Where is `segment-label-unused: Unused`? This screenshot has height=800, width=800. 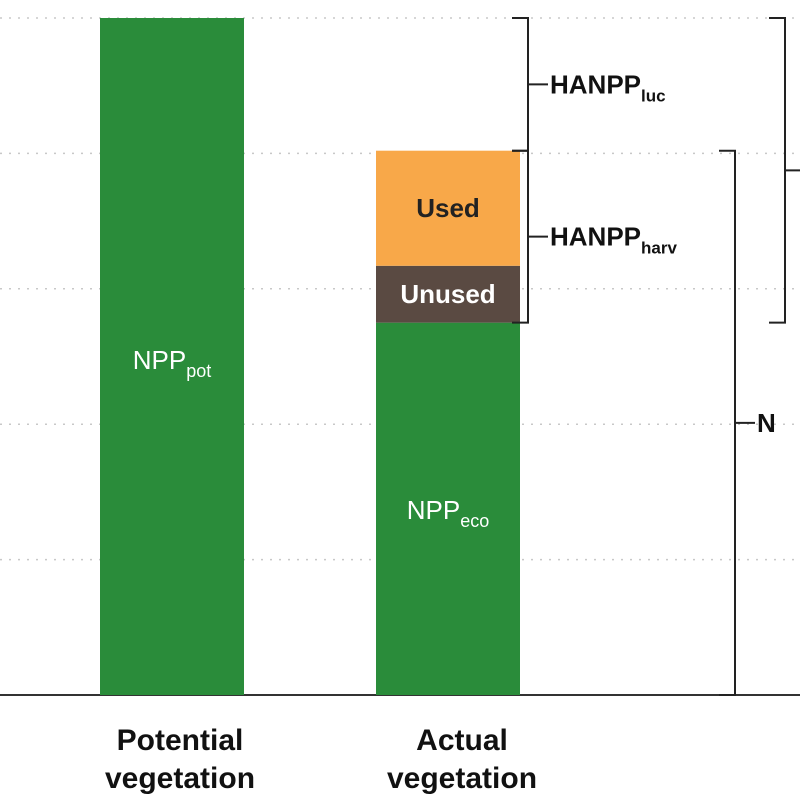
segment-label-unused: Unused is located at coordinates (447, 294).